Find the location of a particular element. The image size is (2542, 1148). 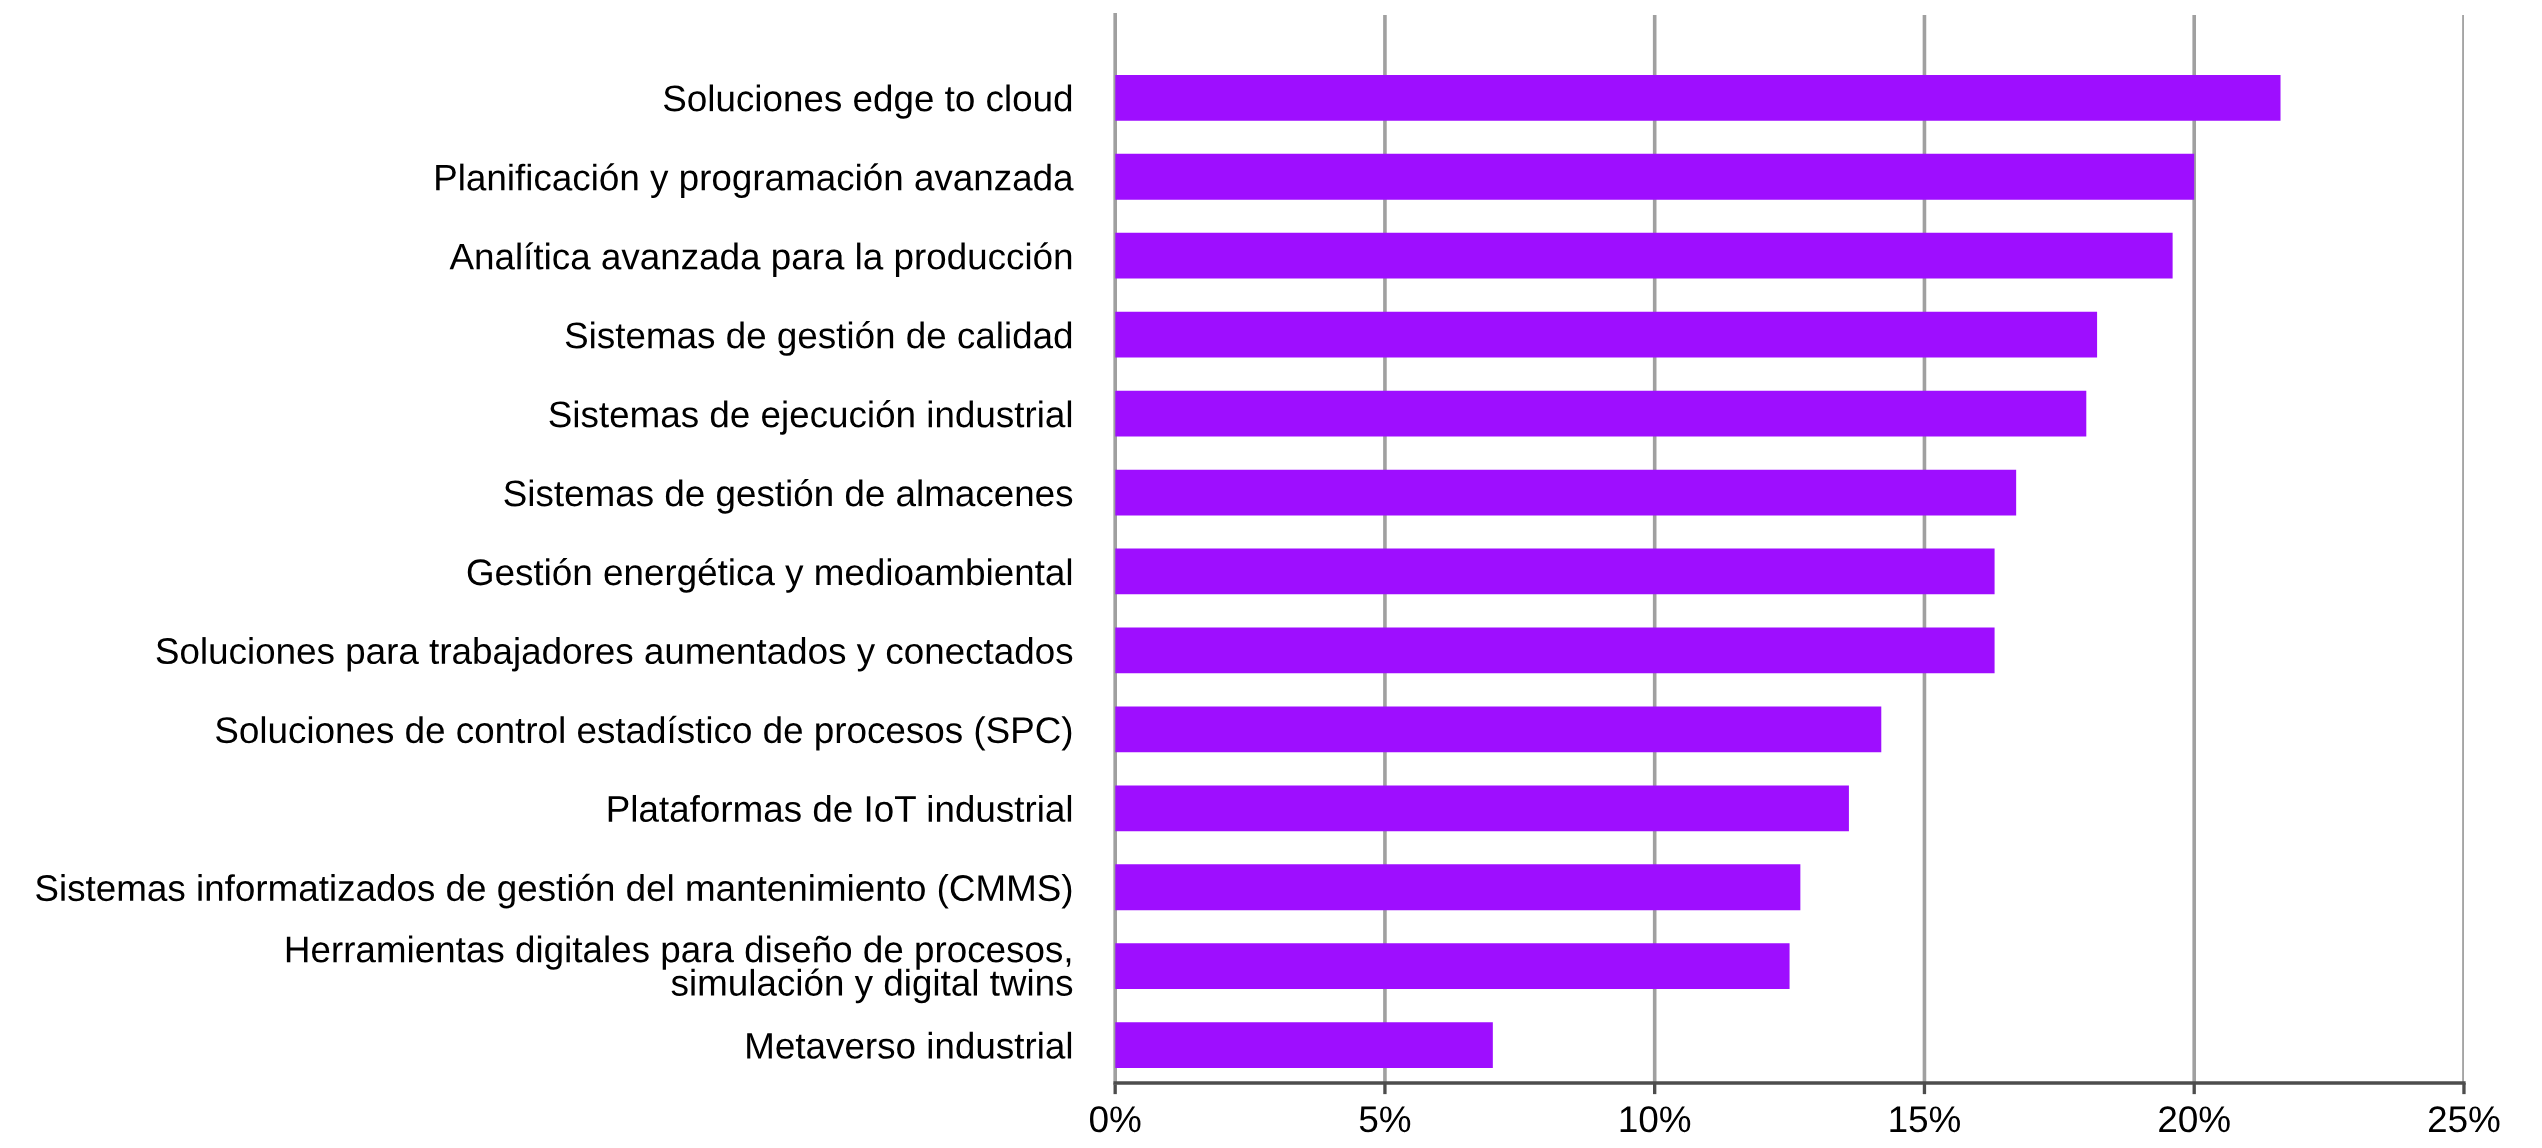

y-tick-label: Planificación y programación avanzada is located at coordinates (755, 180).